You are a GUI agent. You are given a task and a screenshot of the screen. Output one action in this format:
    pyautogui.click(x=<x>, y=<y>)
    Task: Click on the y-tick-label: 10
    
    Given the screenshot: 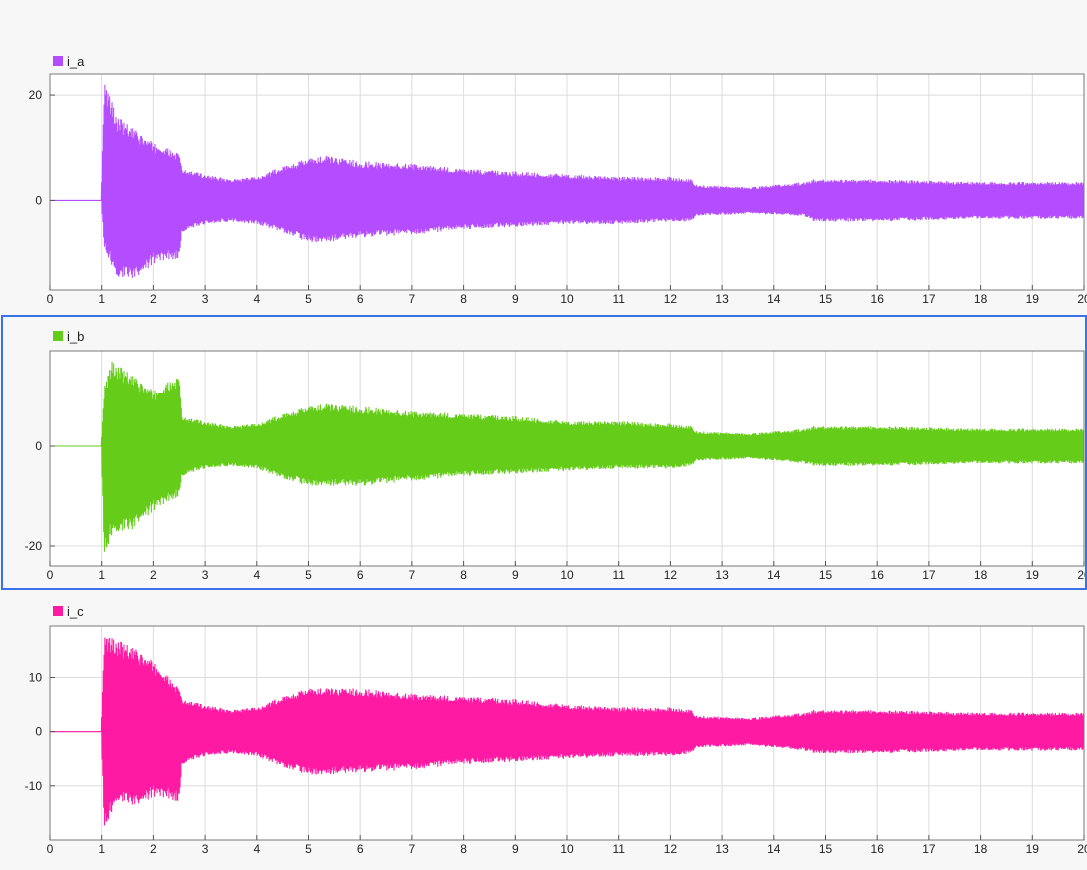 What is the action you would take?
    pyautogui.click(x=36, y=677)
    